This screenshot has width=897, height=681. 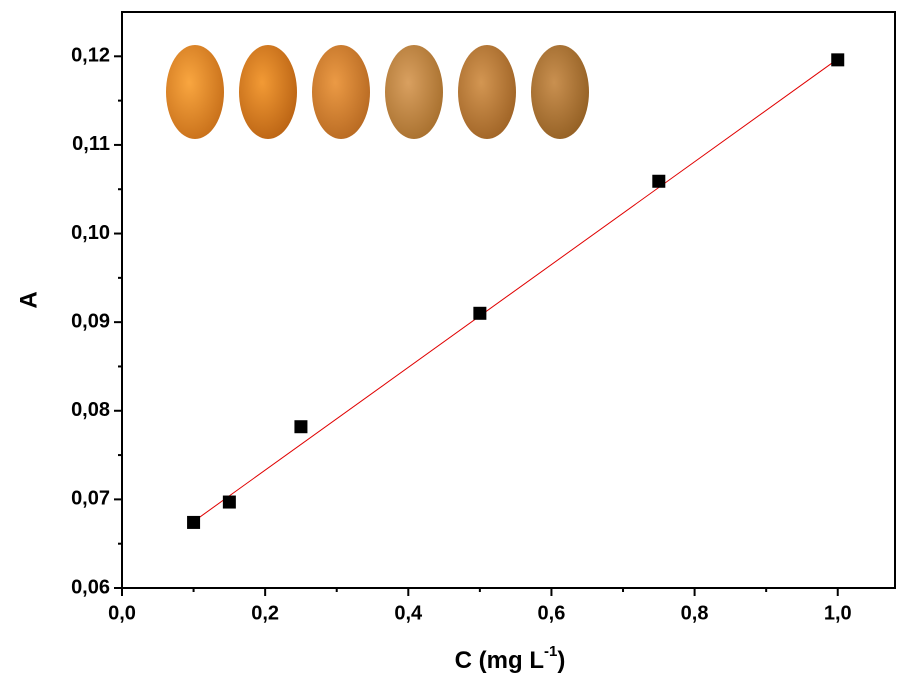 What do you see at coordinates (90, 321) in the screenshot?
I see `y-tick-label: 0,09` at bounding box center [90, 321].